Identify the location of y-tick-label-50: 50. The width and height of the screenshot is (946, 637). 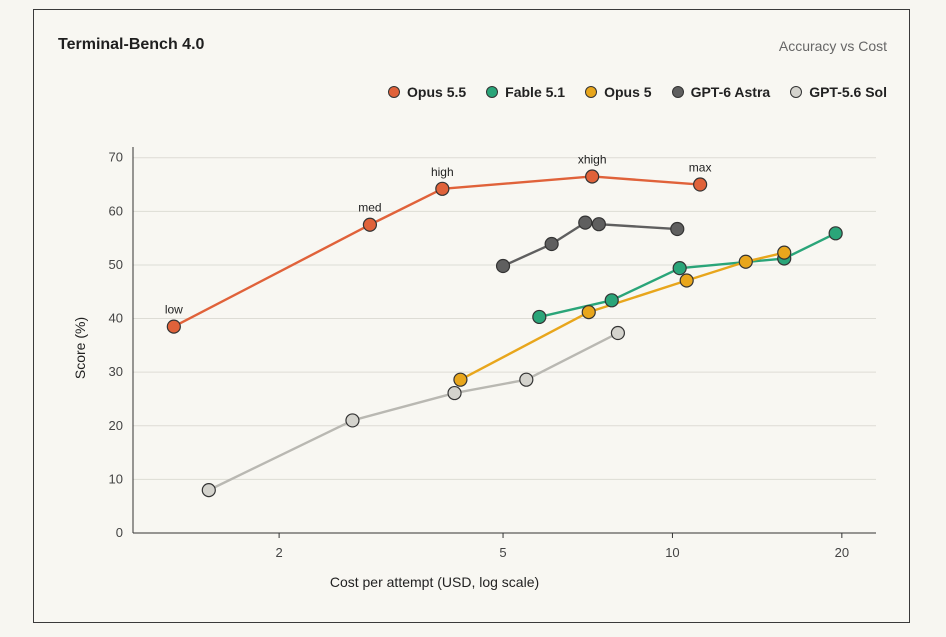
(116, 264).